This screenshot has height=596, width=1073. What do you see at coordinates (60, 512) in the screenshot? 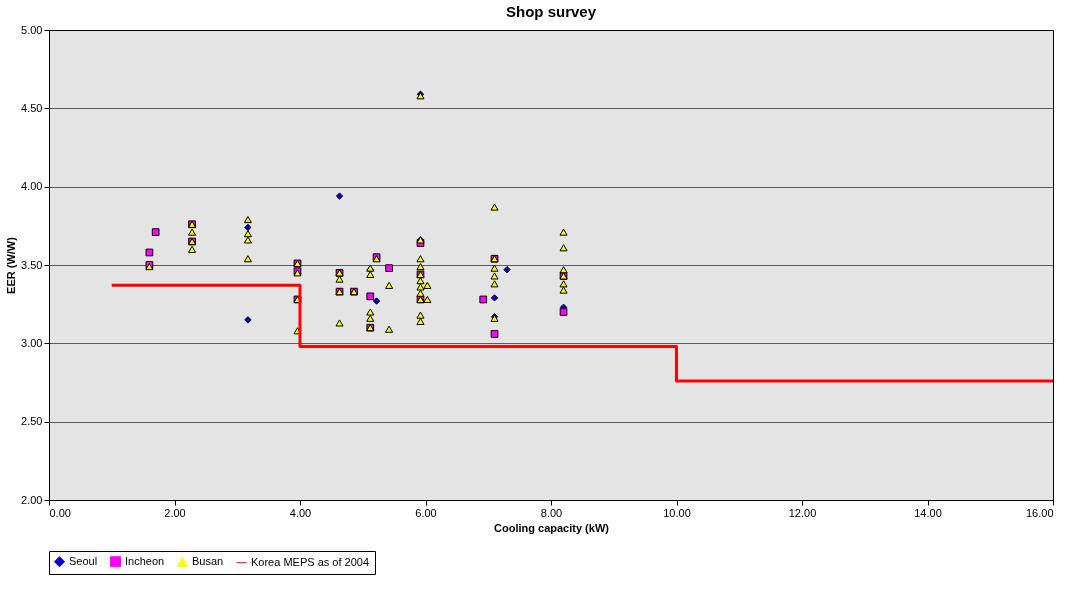
I see `x-tick-label: 0.00` at bounding box center [60, 512].